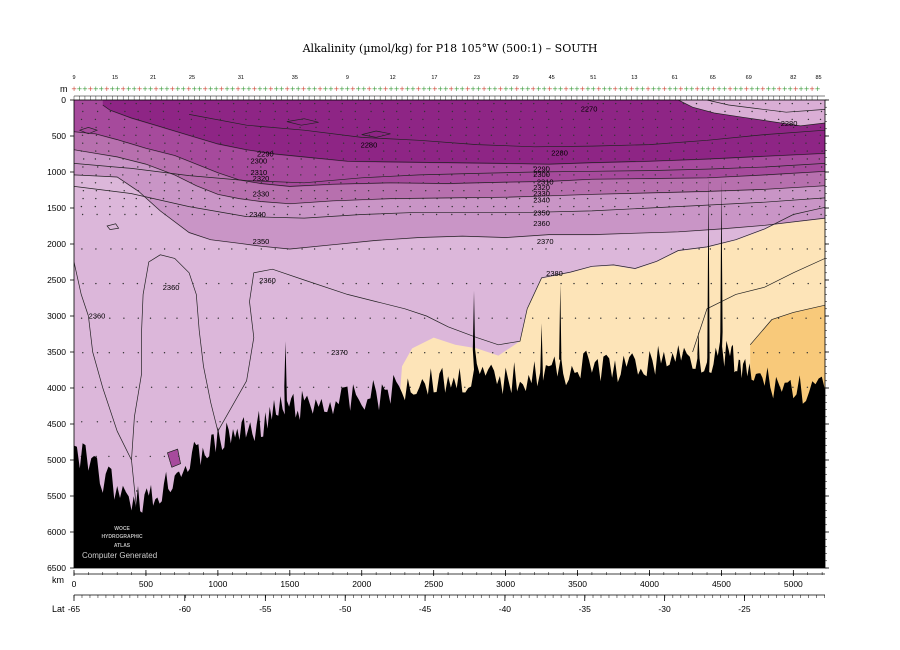 This screenshot has width=900, height=650. What do you see at coordinates (56, 316) in the screenshot?
I see `y-tick-label: 3000` at bounding box center [56, 316].